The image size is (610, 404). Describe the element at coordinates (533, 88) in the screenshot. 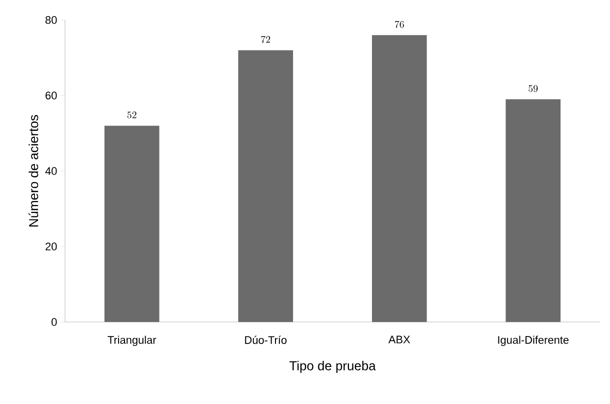

I see `data-label: 59` at that location.